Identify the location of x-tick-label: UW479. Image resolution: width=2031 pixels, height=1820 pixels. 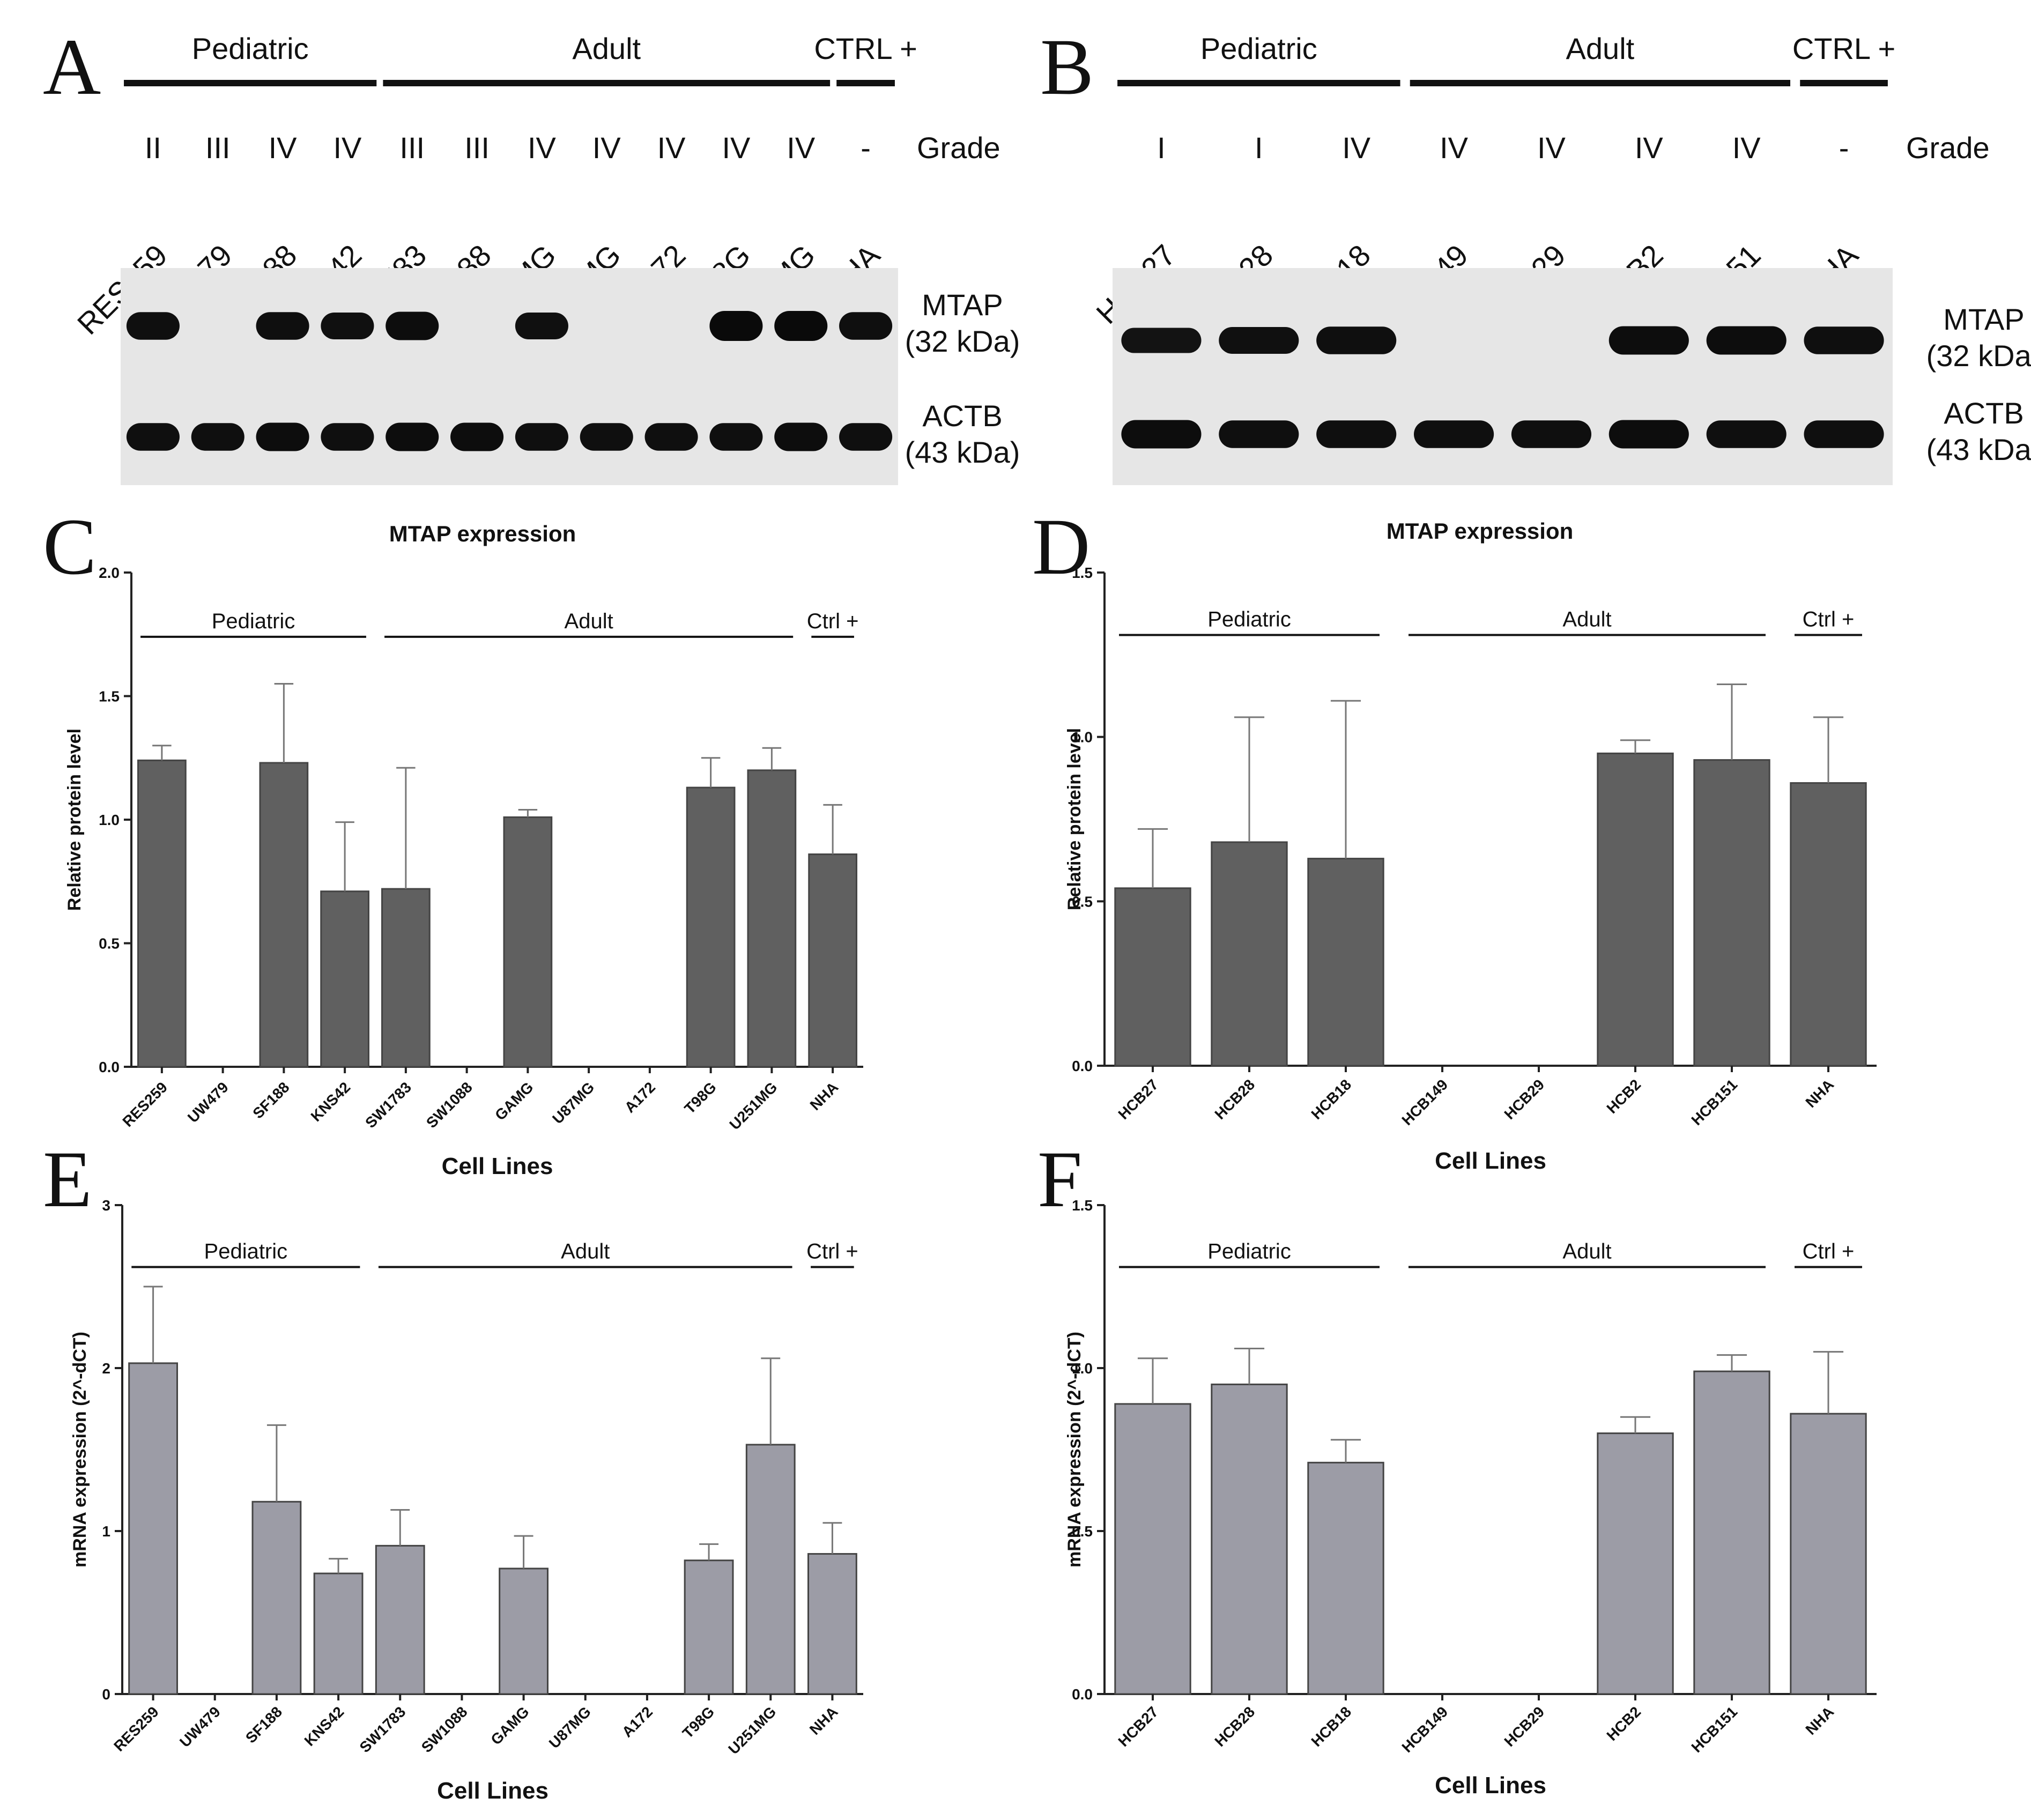
(208, 1102).